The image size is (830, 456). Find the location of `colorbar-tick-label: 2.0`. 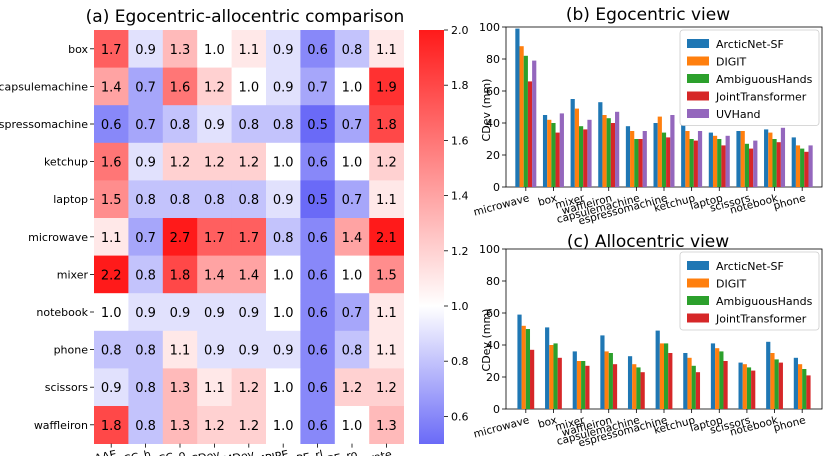

colorbar-tick-label: 2.0 is located at coordinates (460, 30).